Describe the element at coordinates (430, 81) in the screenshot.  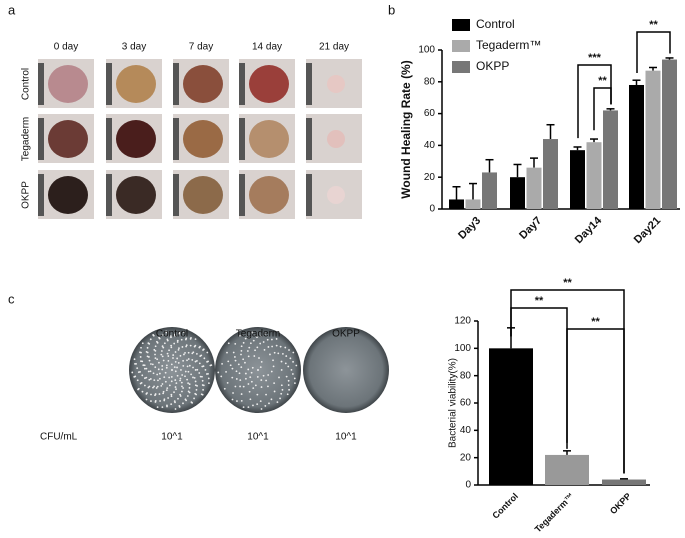
I see `y-tick-label: 80` at that location.